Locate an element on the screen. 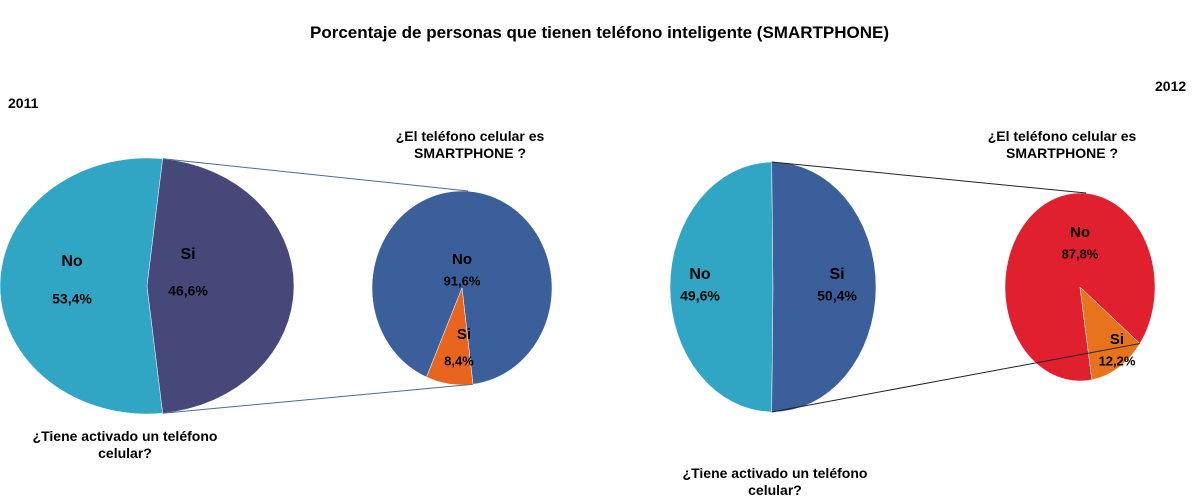 Image resolution: width=1199 pixels, height=497 pixels. slice-label: 46,6% is located at coordinates (188, 291).